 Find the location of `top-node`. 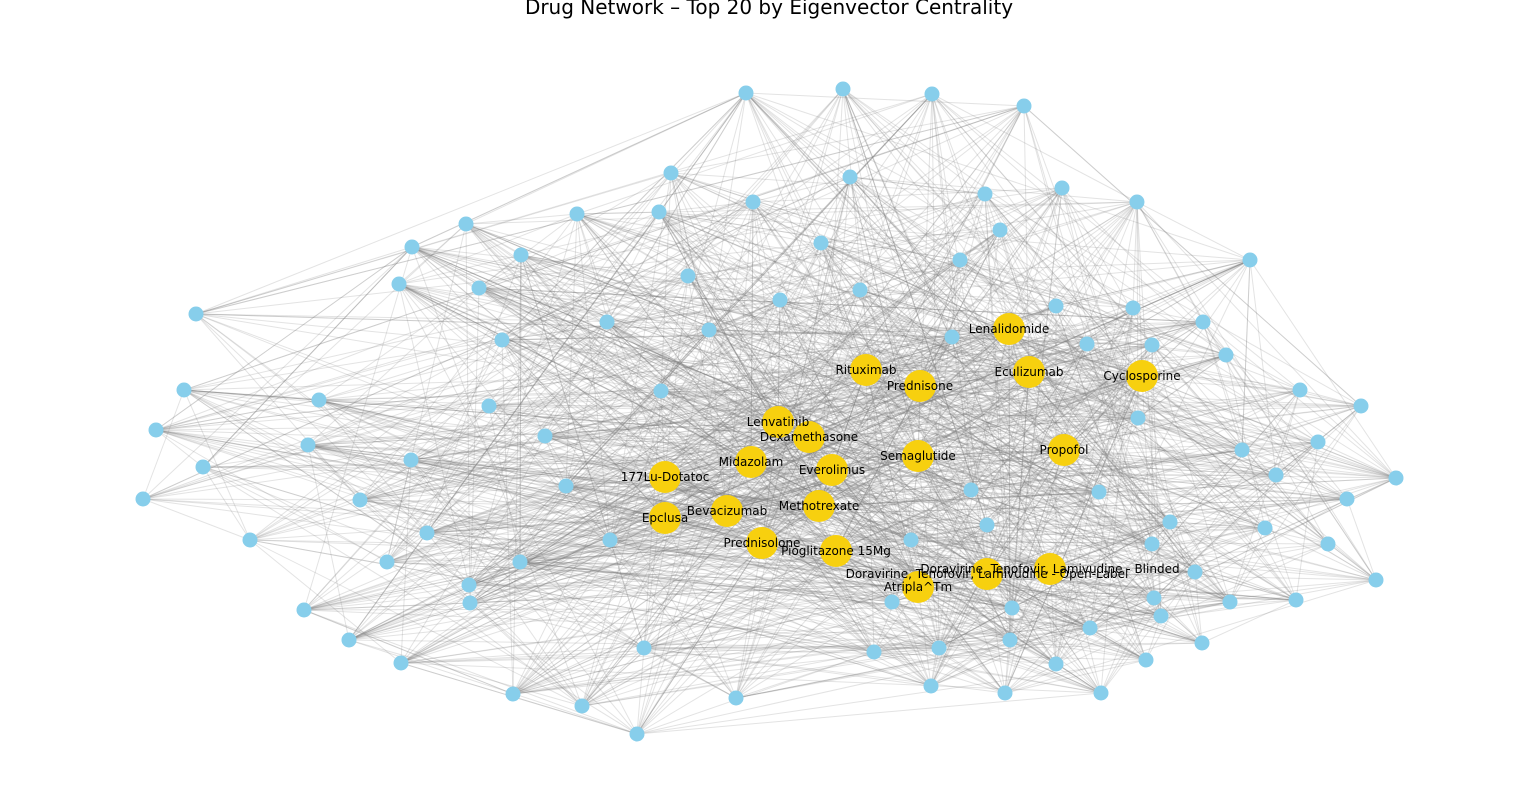

top-node is located at coordinates (1050, 569).